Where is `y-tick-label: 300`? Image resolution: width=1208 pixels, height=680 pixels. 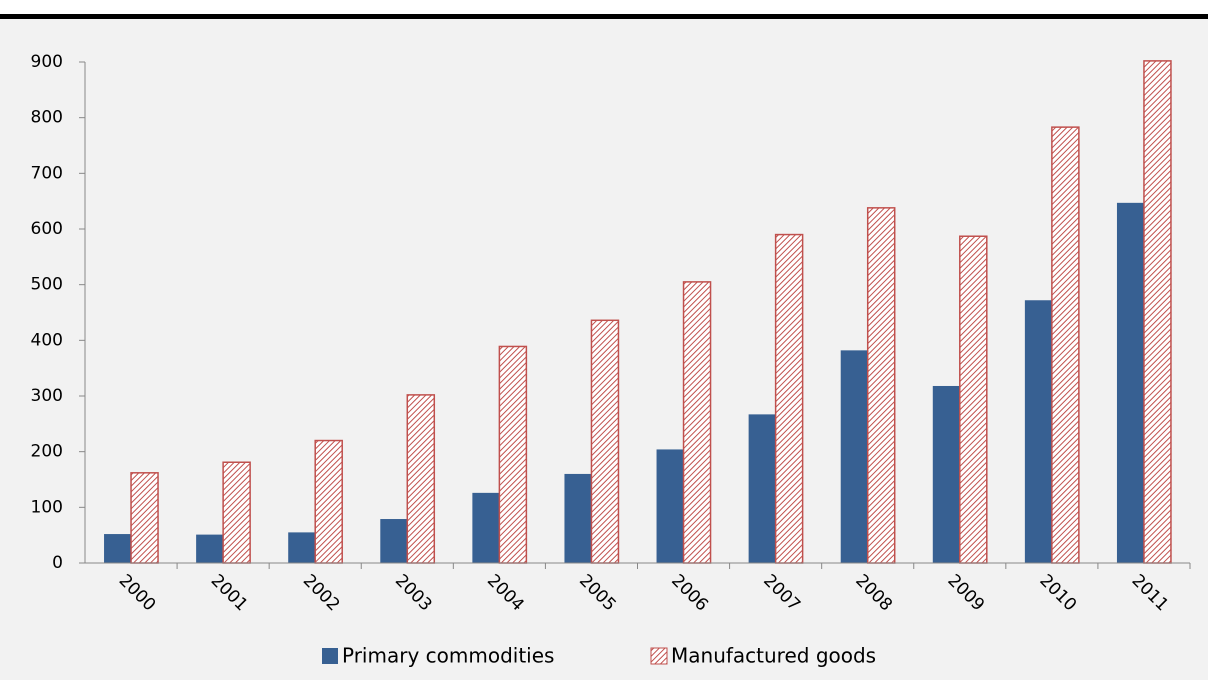 y-tick-label: 300 is located at coordinates (47, 396).